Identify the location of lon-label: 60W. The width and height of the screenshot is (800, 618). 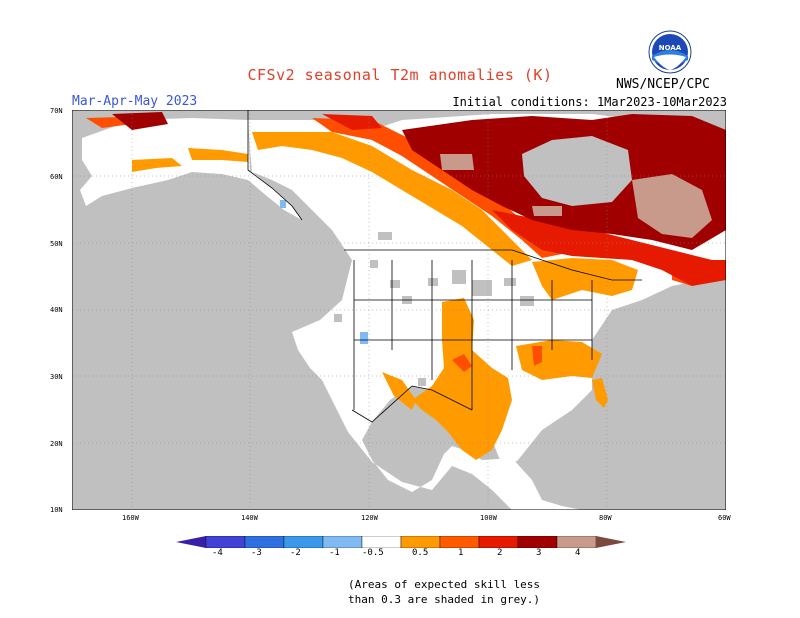
(724, 518).